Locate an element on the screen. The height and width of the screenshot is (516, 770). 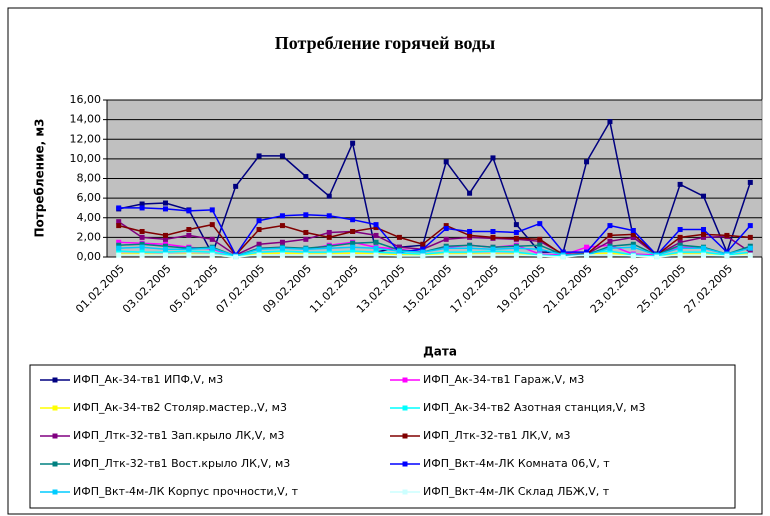
chart-title: Потребление горячей воды is located at coordinates (385, 43).